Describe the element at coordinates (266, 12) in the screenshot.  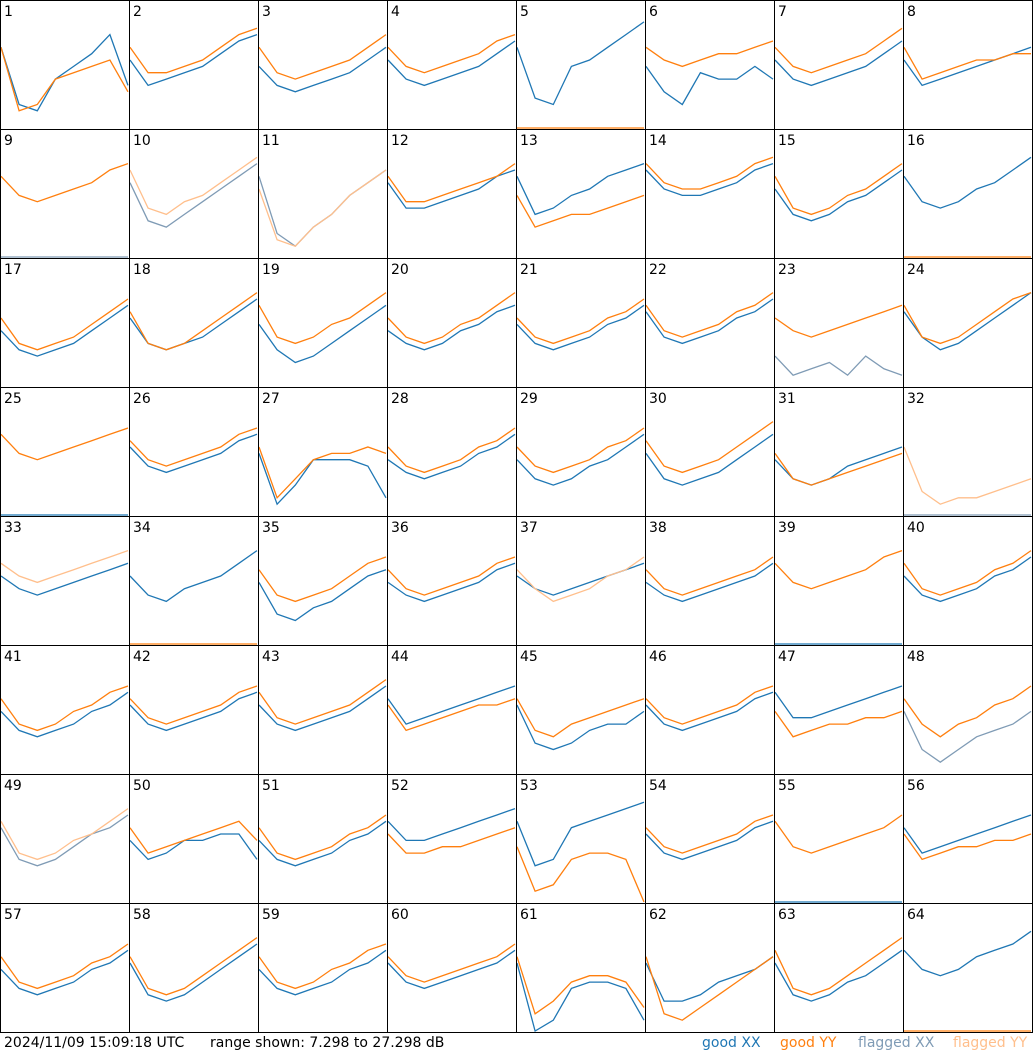
I see `panel-label: 3` at that location.